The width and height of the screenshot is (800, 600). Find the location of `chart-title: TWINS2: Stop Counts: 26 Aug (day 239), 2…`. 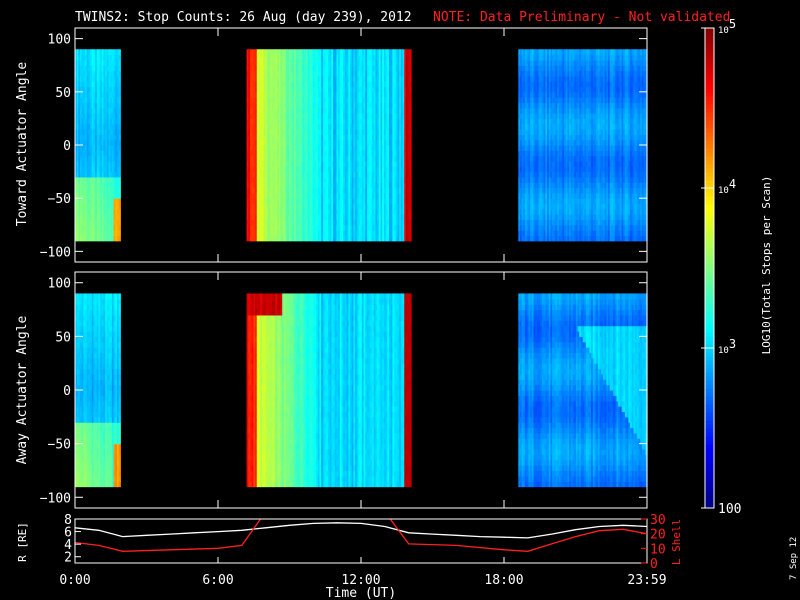

chart-title: TWINS2: Stop Counts: 26 Aug (day 239), 2… is located at coordinates (243, 17).